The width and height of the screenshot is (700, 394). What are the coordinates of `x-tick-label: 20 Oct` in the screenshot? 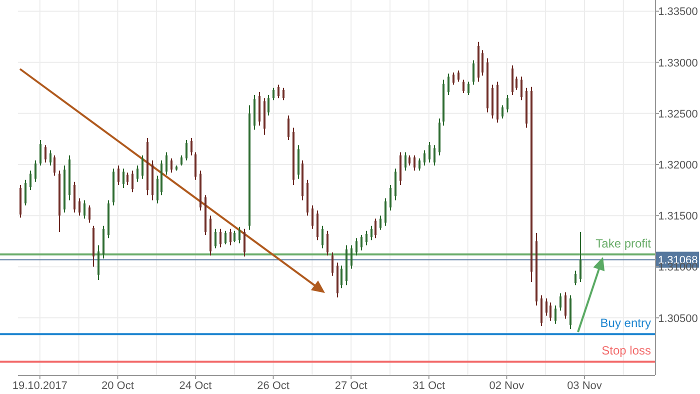 It's located at (117, 386).